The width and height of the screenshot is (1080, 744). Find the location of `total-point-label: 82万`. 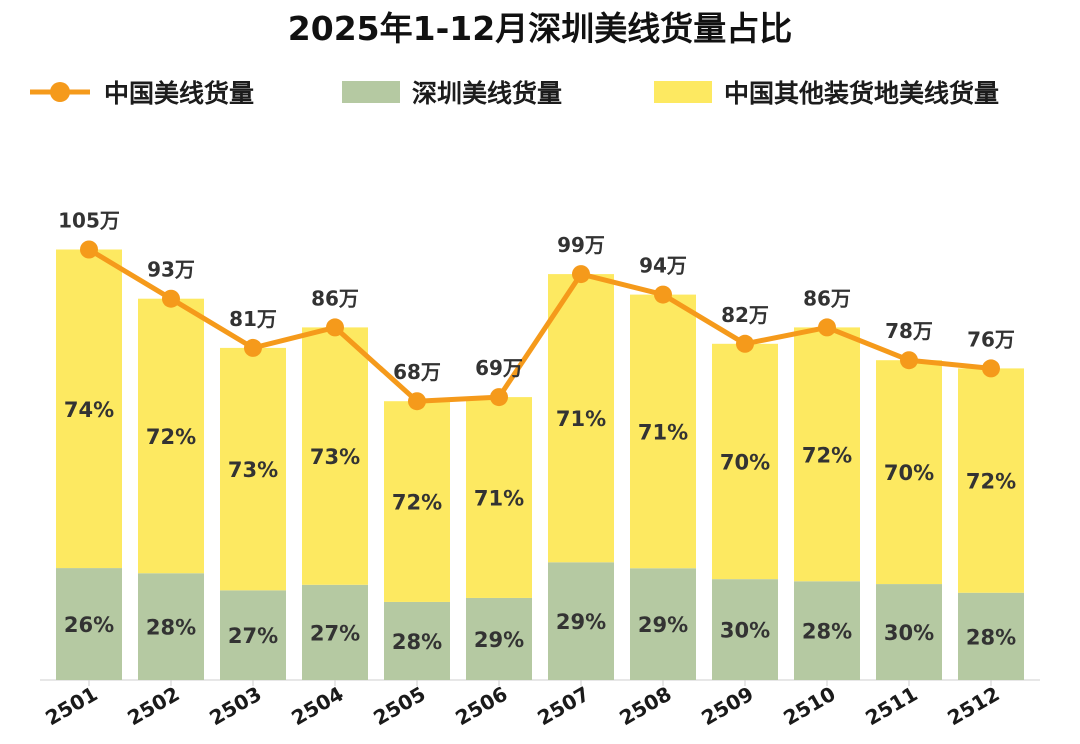

total-point-label: 82万 is located at coordinates (745, 315).